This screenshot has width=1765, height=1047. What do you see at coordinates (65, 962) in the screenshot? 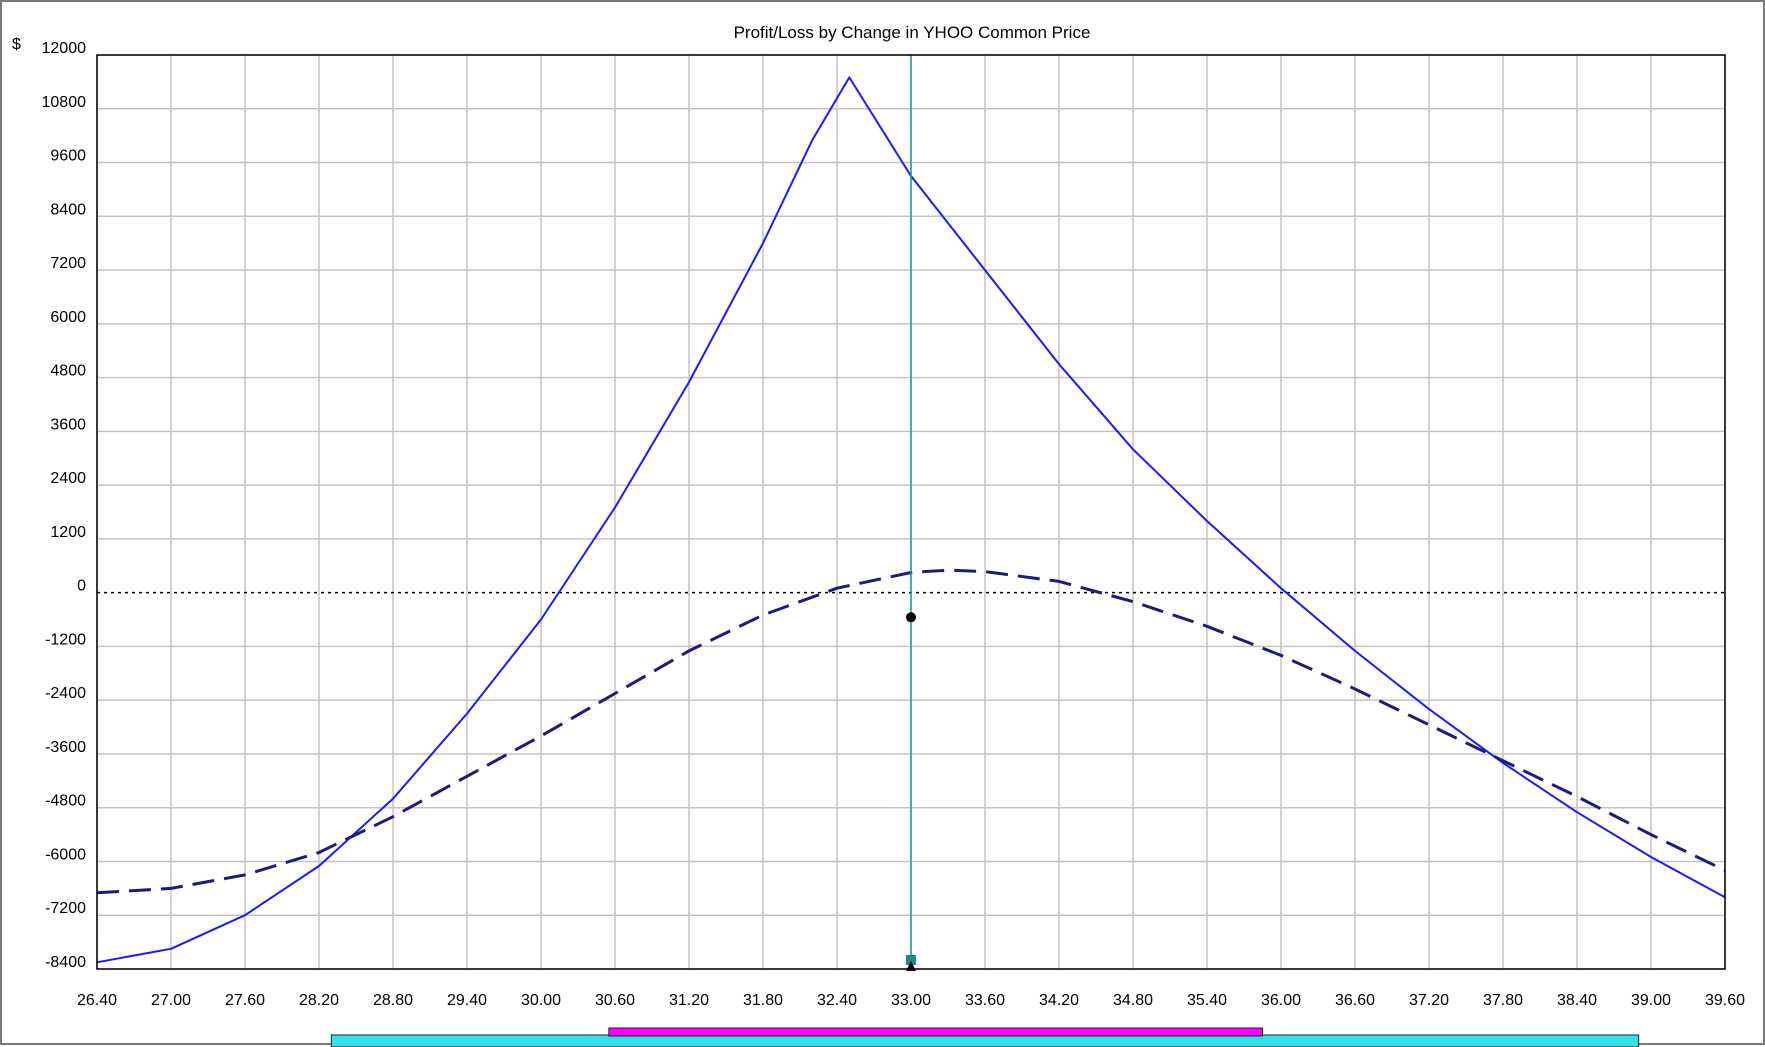
I see `y-tick-label: -8400` at bounding box center [65, 962].